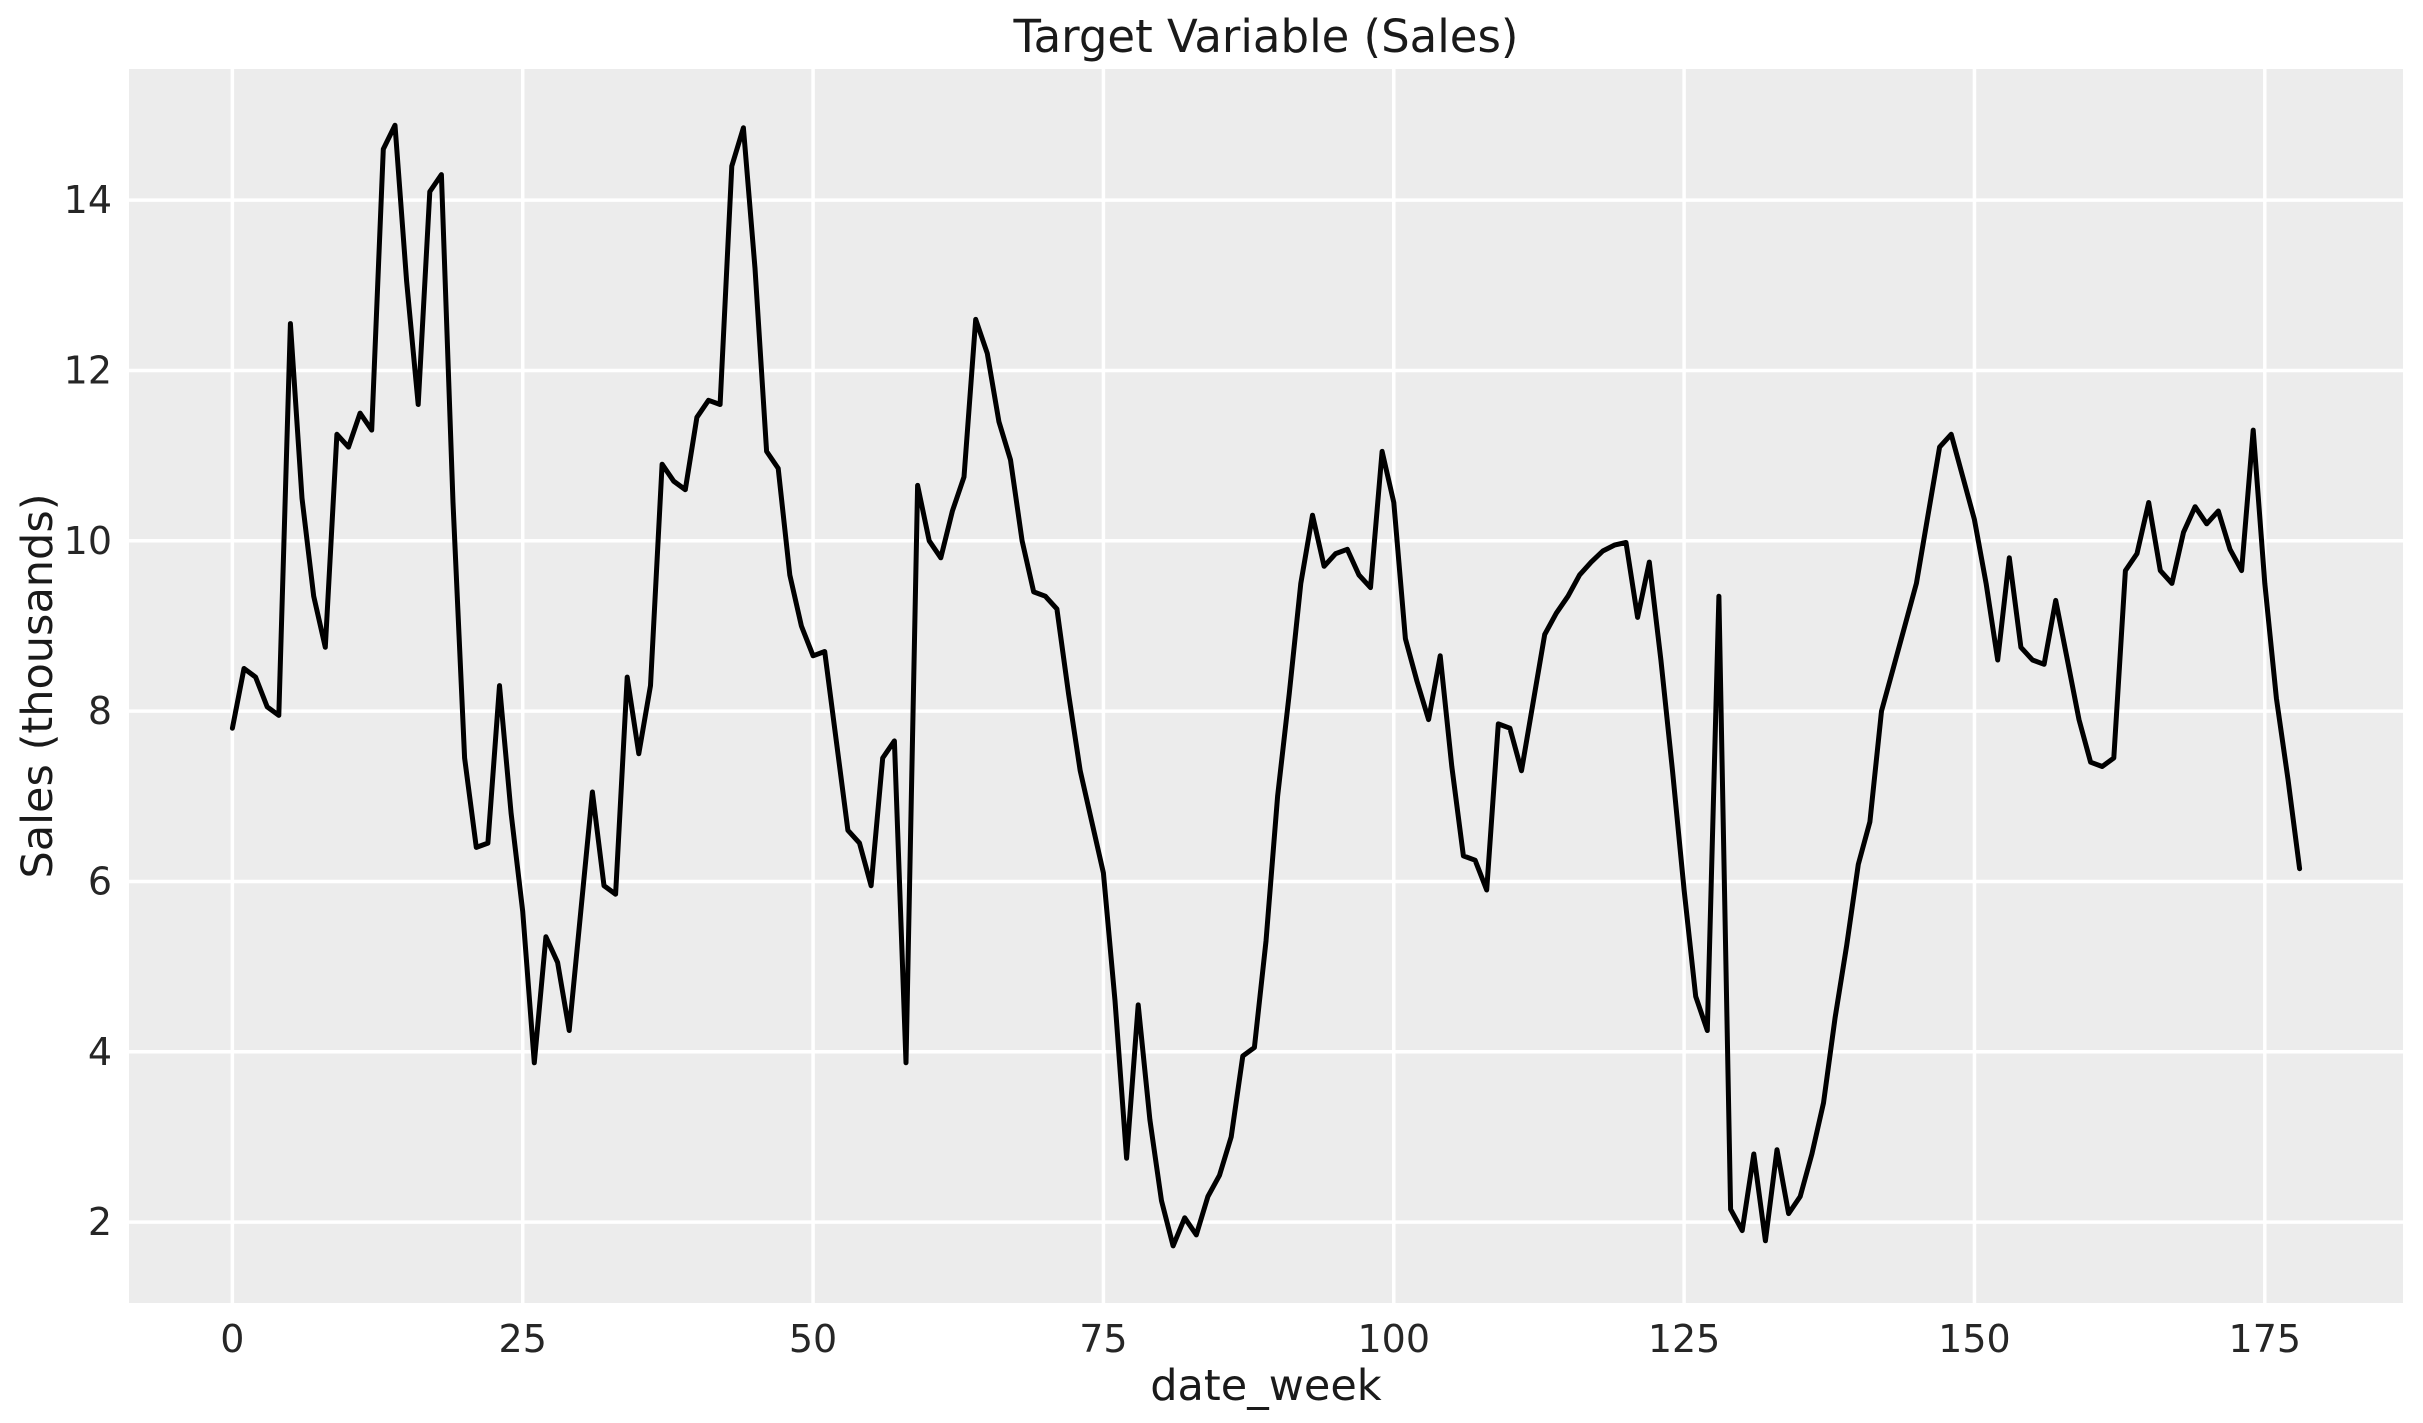  Describe the element at coordinates (88, 541) in the screenshot. I see `y-tick-label: 10` at that location.